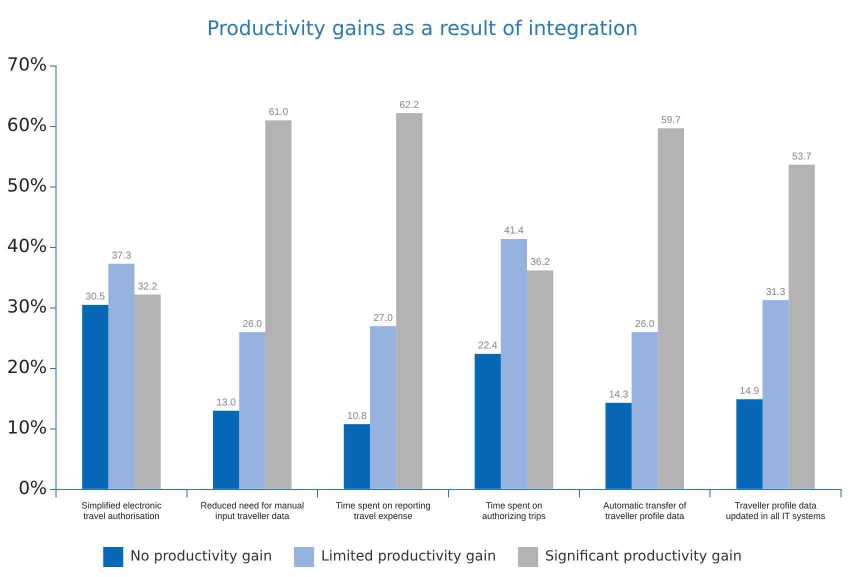 The image size is (851, 577). Describe the element at coordinates (643, 556) in the screenshot. I see `legend-label: Significant productivity gain` at that location.